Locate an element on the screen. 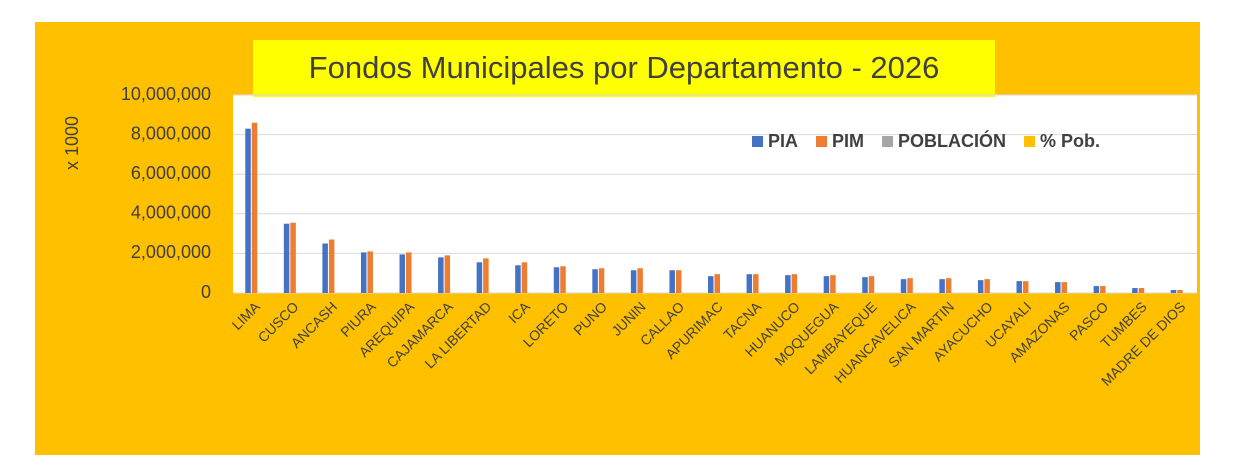 Image resolution: width=1234 pixels, height=472 pixels. legend-label: POBLACIÓN is located at coordinates (952, 140).